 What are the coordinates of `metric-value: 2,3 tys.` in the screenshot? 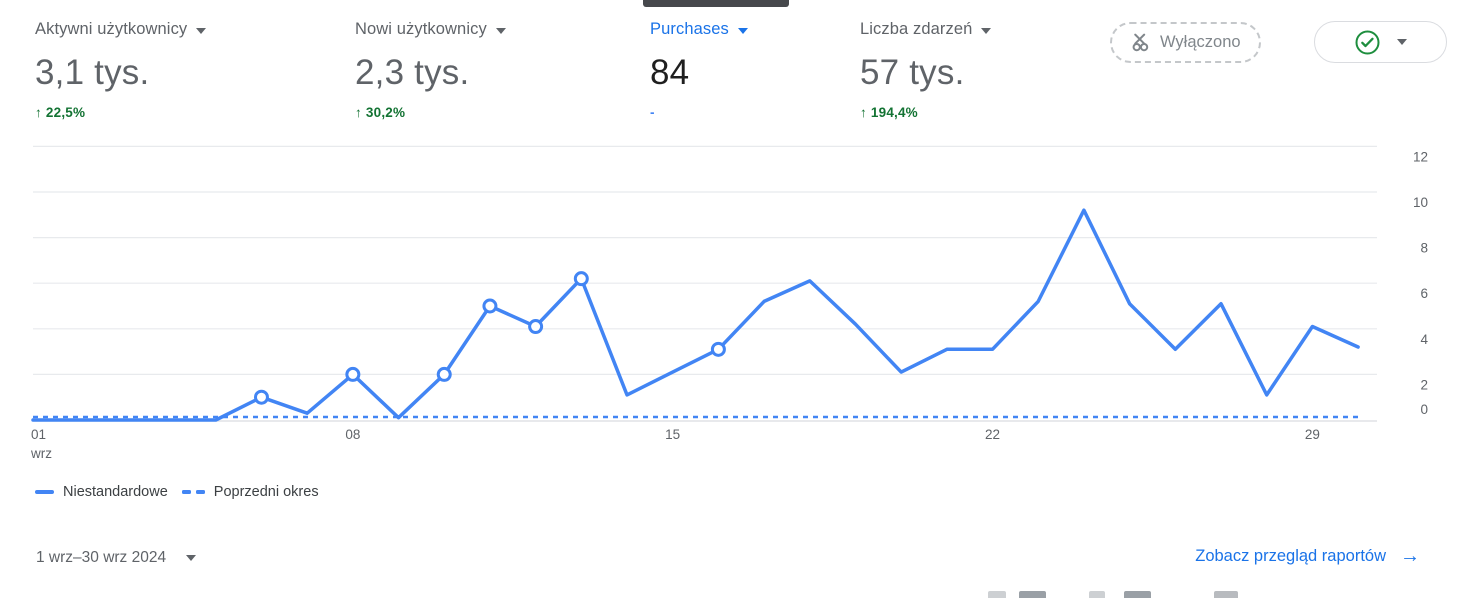 It's located at (412, 72).